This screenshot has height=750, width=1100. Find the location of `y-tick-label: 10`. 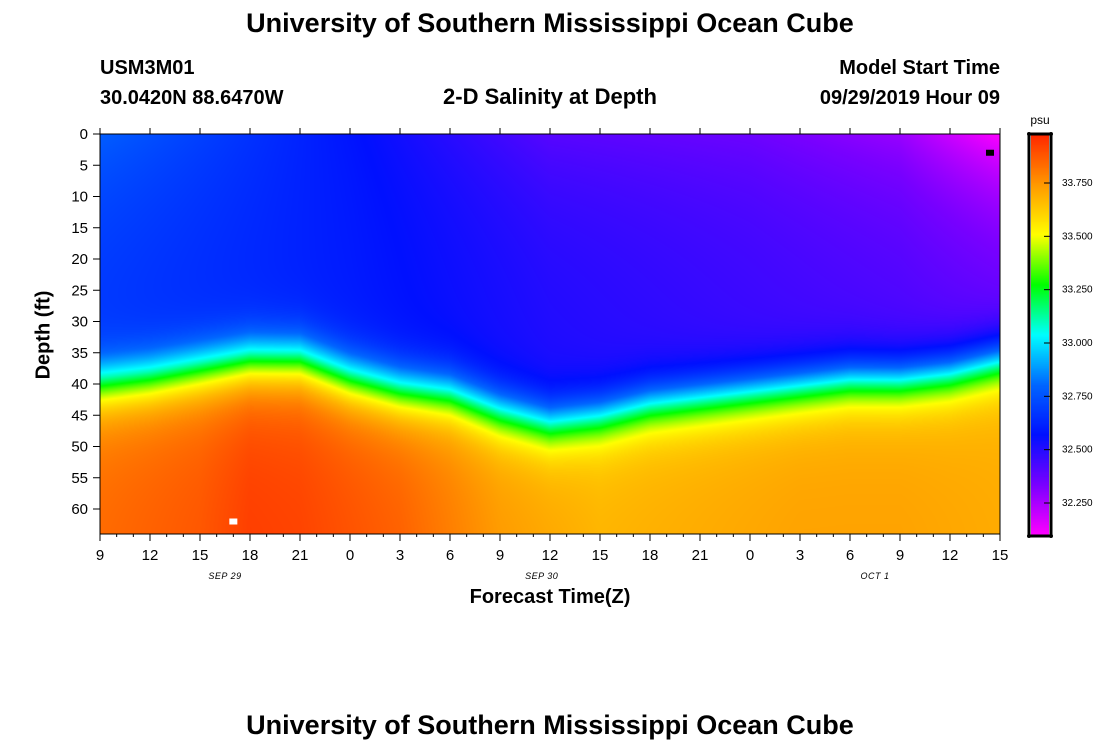

y-tick-label: 10 is located at coordinates (79, 197).